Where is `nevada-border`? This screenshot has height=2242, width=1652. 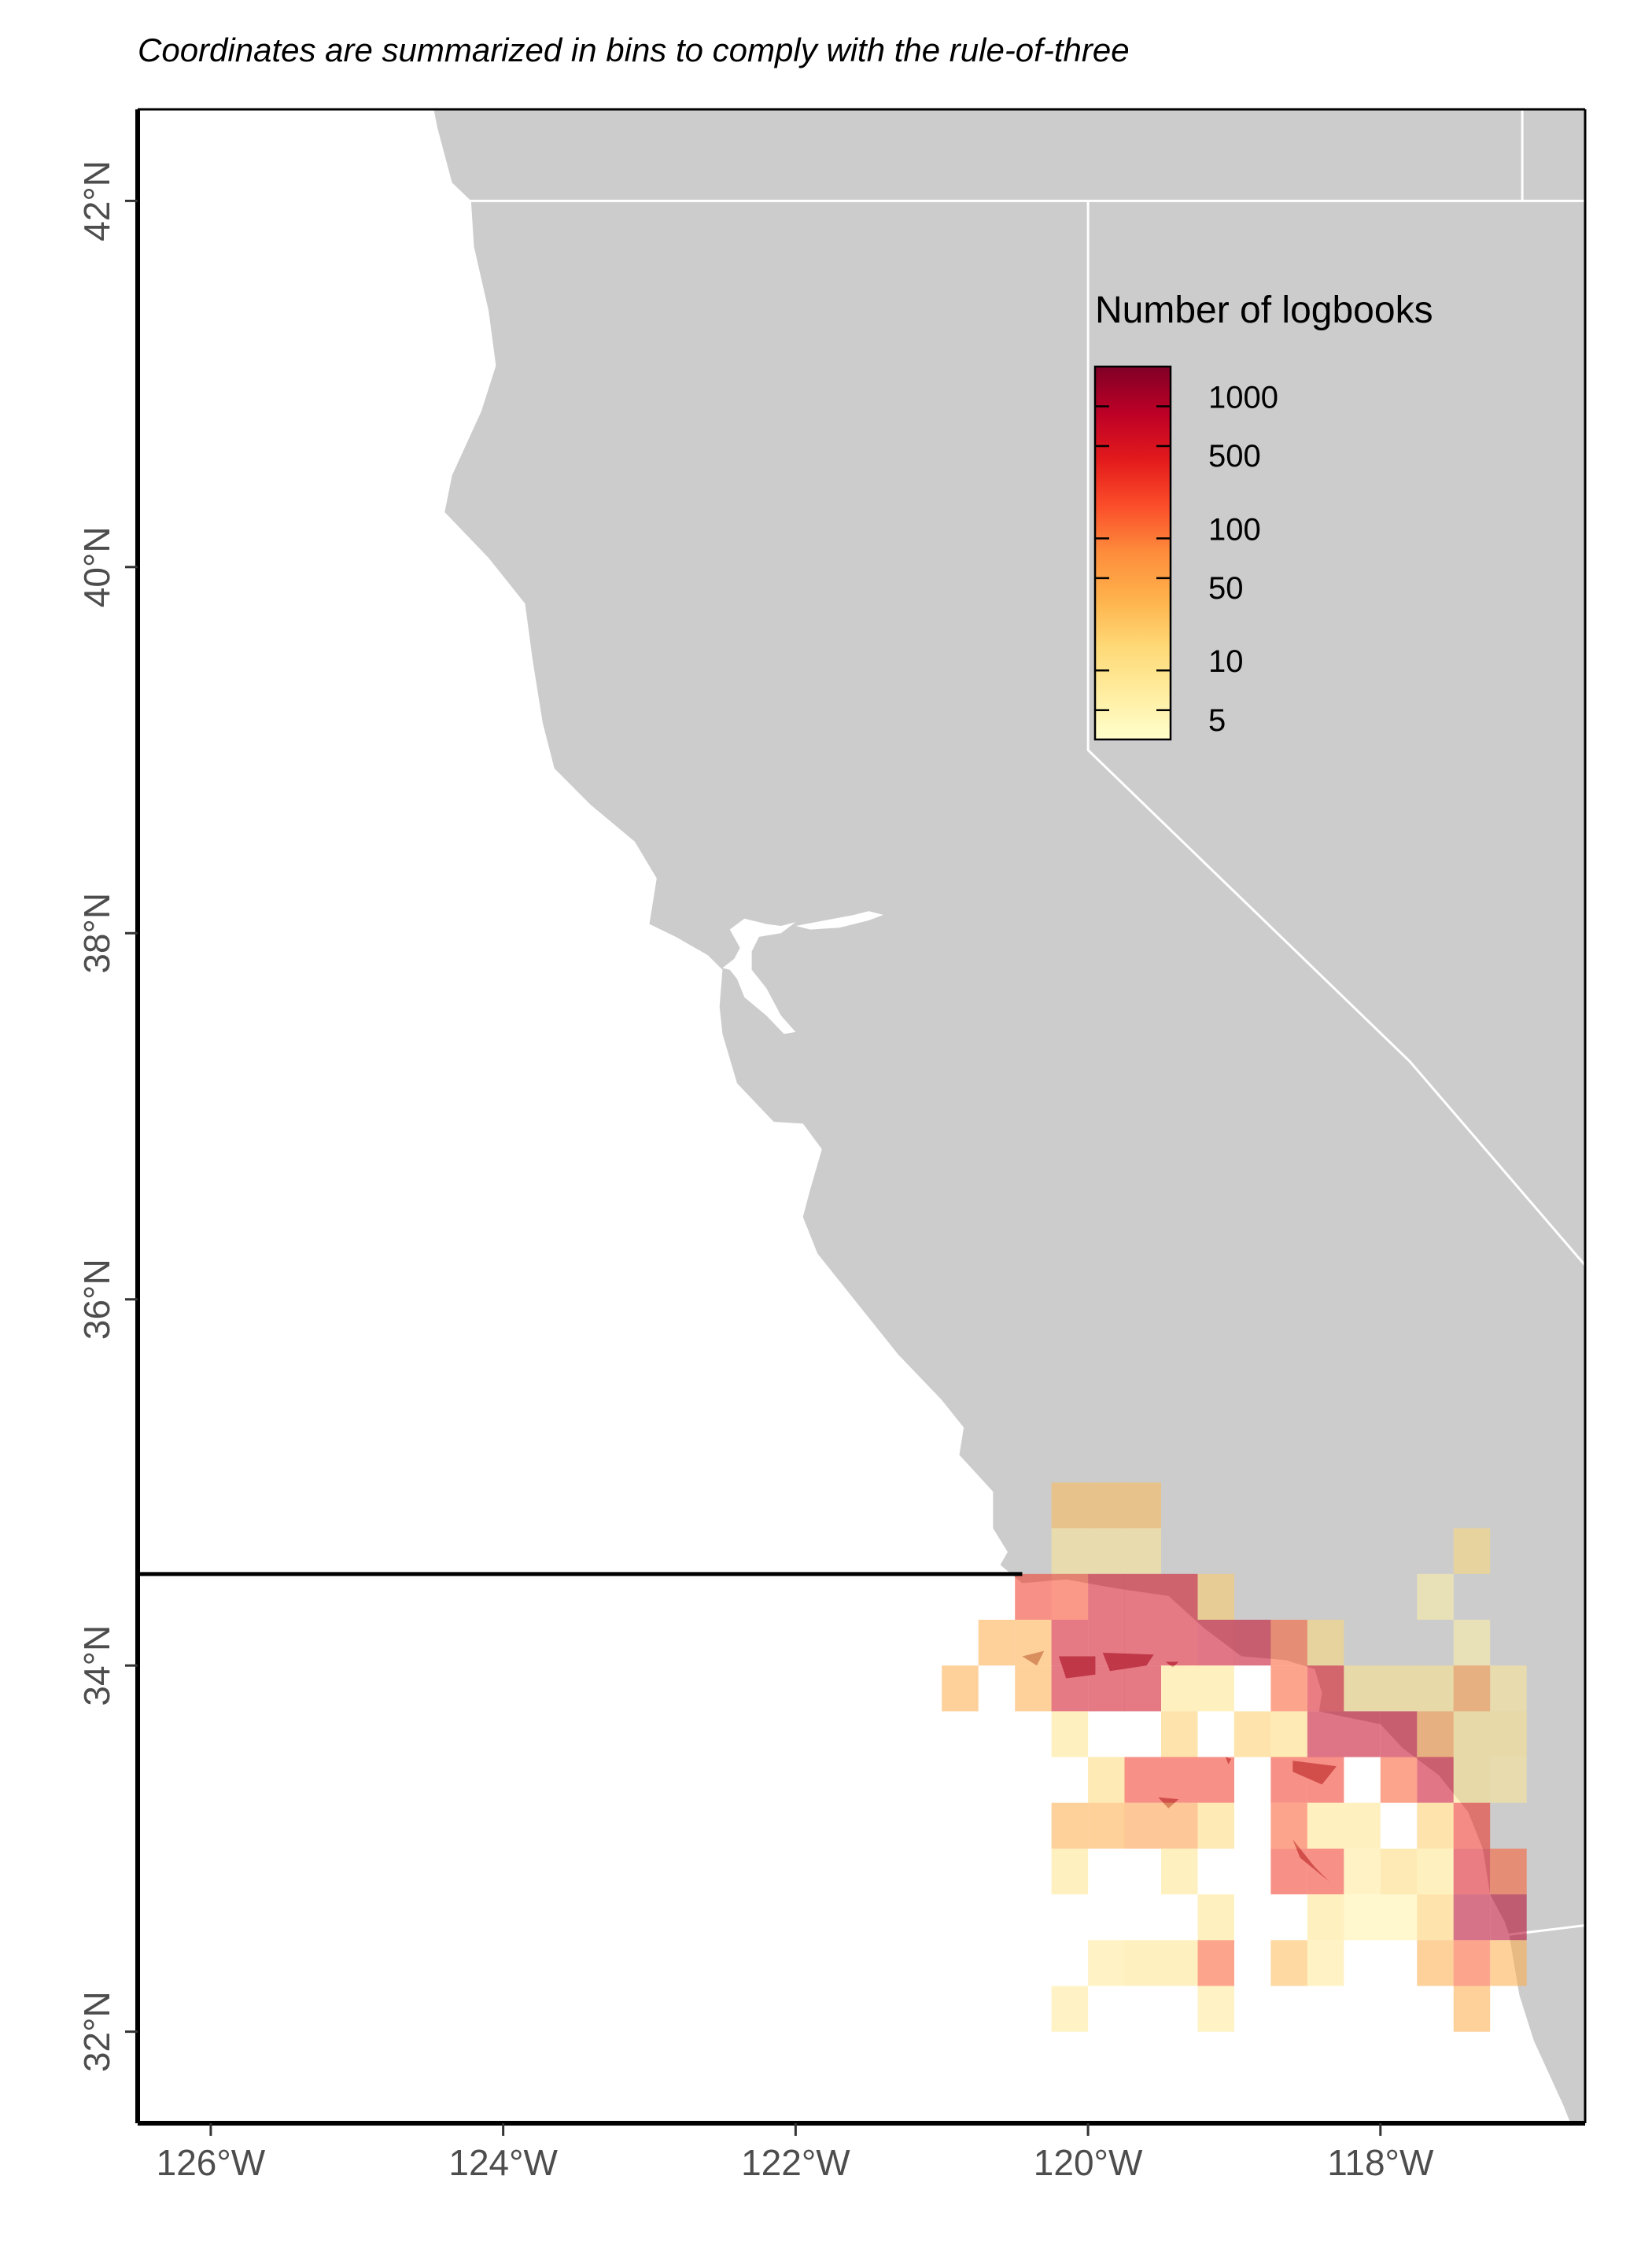 nevada-border is located at coordinates (1335, 734).